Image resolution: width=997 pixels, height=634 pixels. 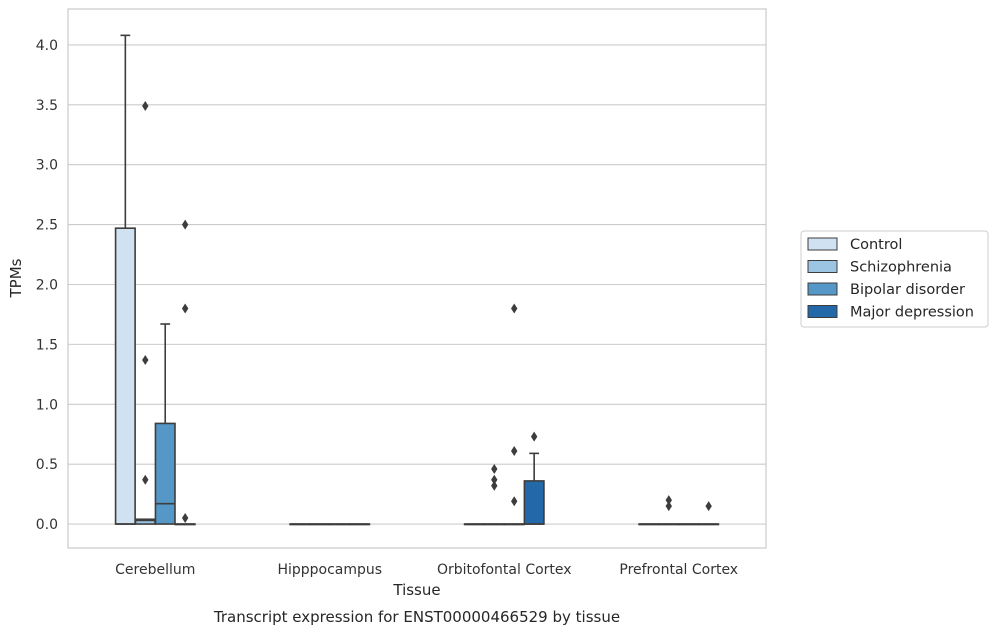 I want to click on y-tick-label: 2.5, so click(x=47, y=226).